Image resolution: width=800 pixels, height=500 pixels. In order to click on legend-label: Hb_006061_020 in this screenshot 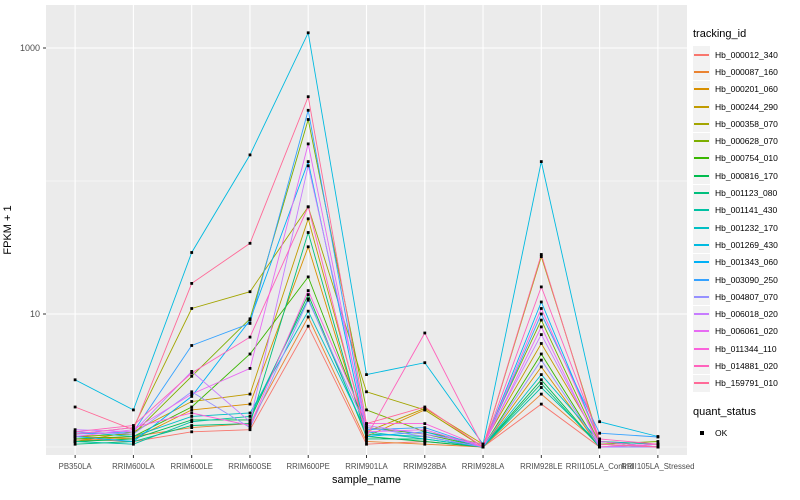, I will do `click(746, 331)`.